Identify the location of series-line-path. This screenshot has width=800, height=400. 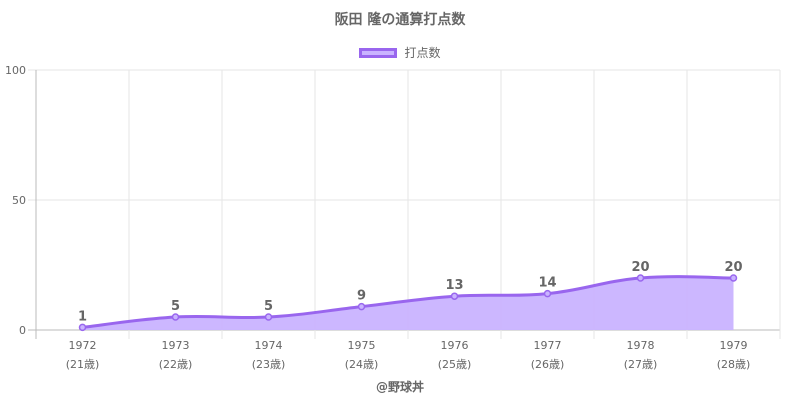
(408, 302).